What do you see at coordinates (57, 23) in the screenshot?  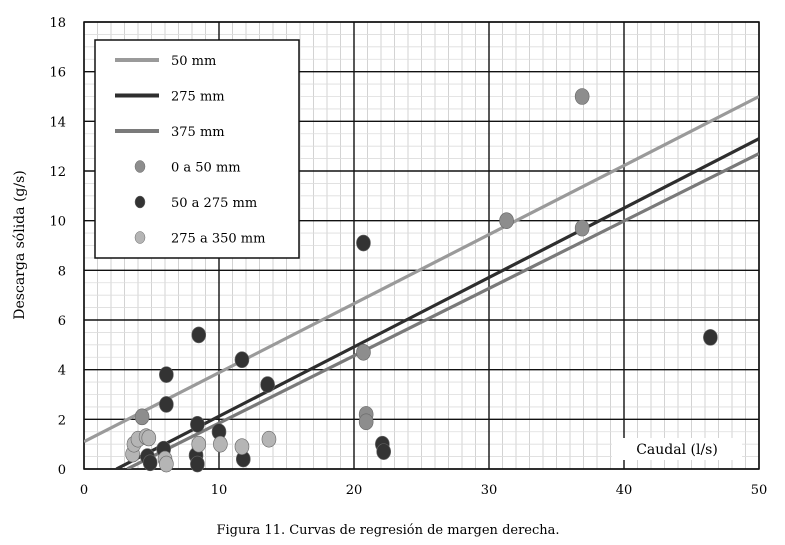 I see `y-tick-label: 18` at bounding box center [57, 23].